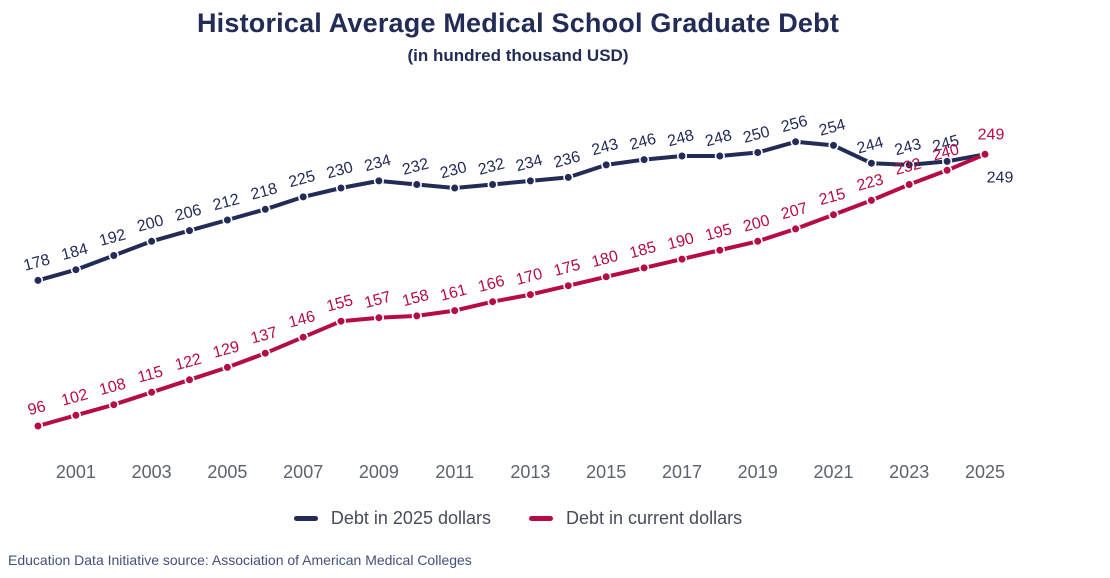 The width and height of the screenshot is (1110, 578). Describe the element at coordinates (188, 213) in the screenshot. I see `data-label-2025-dollars: 206` at that location.